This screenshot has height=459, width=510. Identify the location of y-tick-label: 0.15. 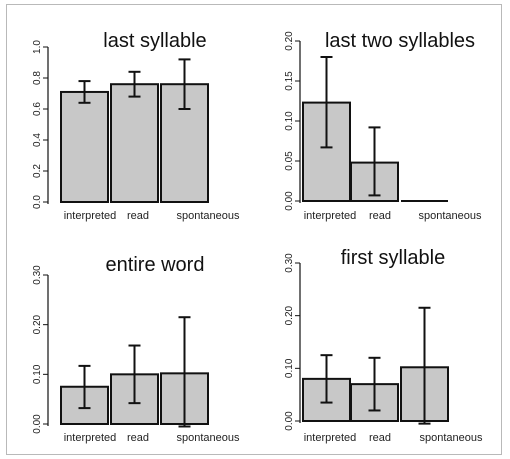
(289, 81).